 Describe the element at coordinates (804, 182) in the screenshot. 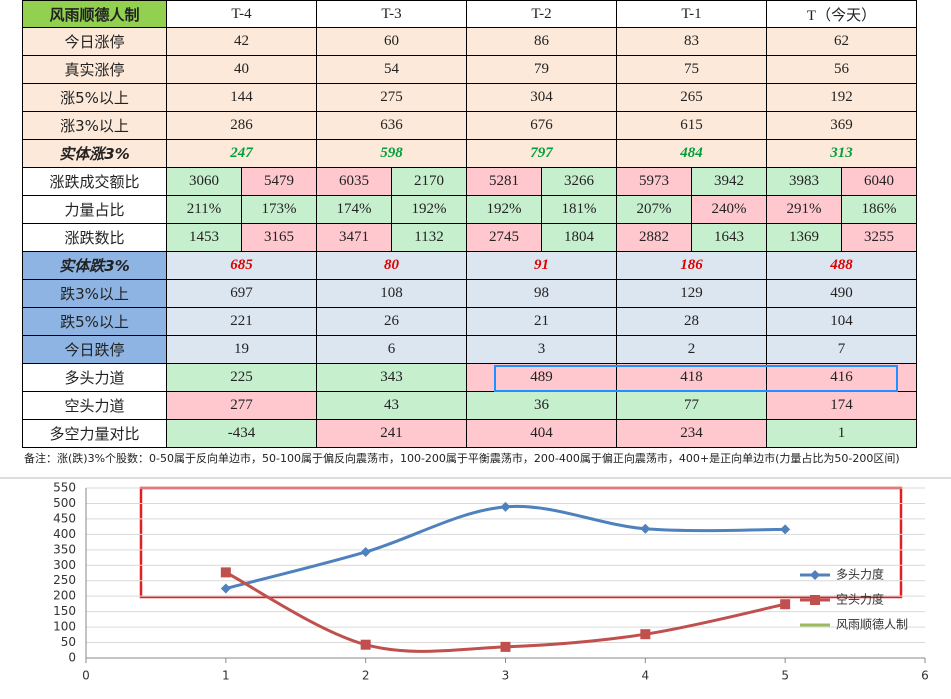

I see `cell: 3983` at that location.